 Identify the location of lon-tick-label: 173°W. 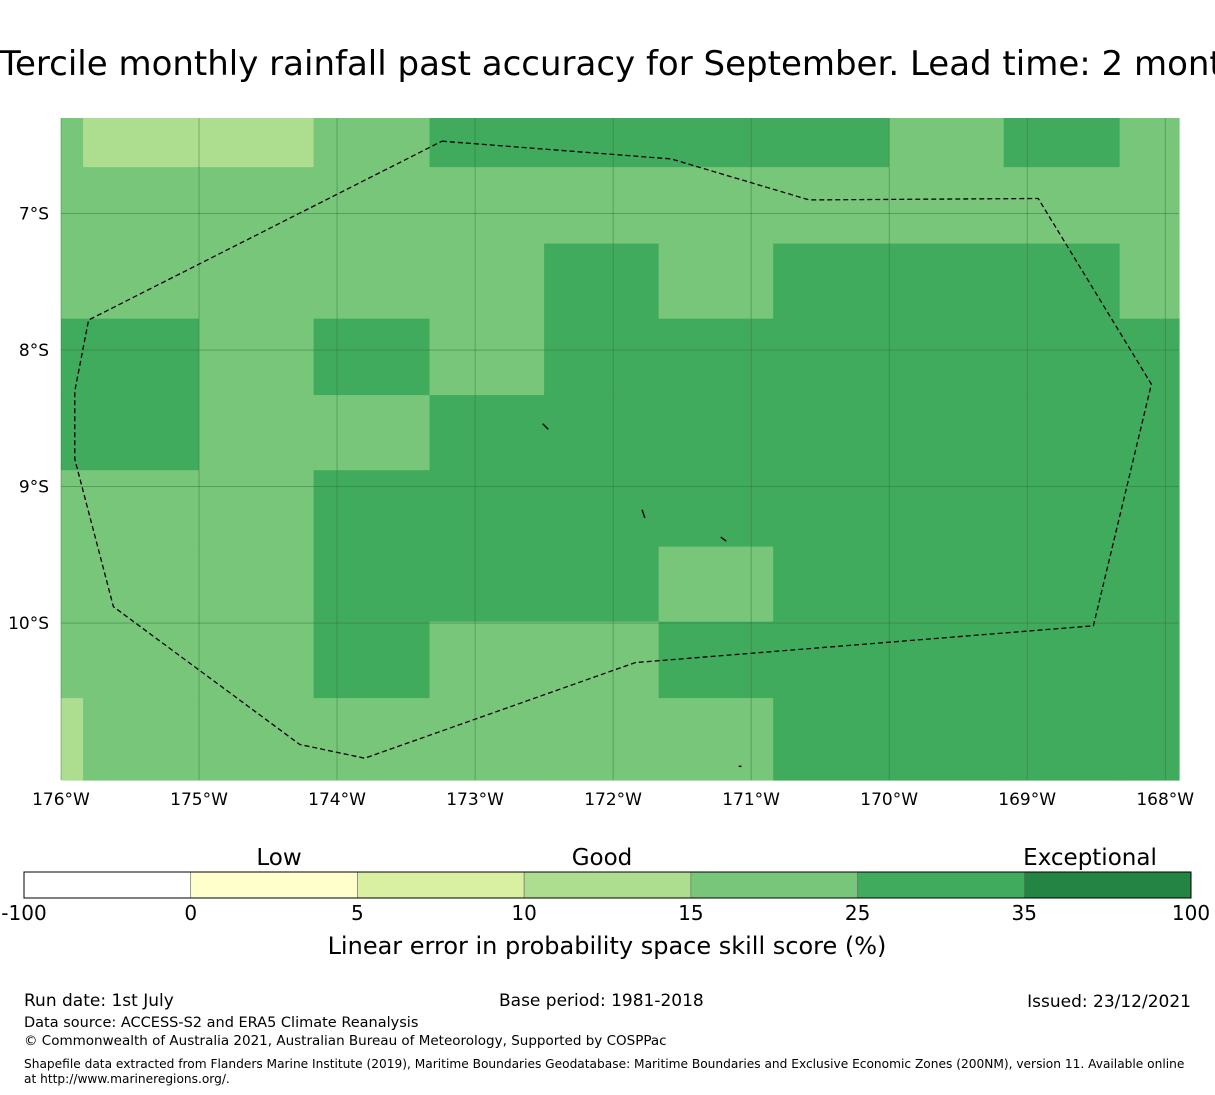
(475, 800).